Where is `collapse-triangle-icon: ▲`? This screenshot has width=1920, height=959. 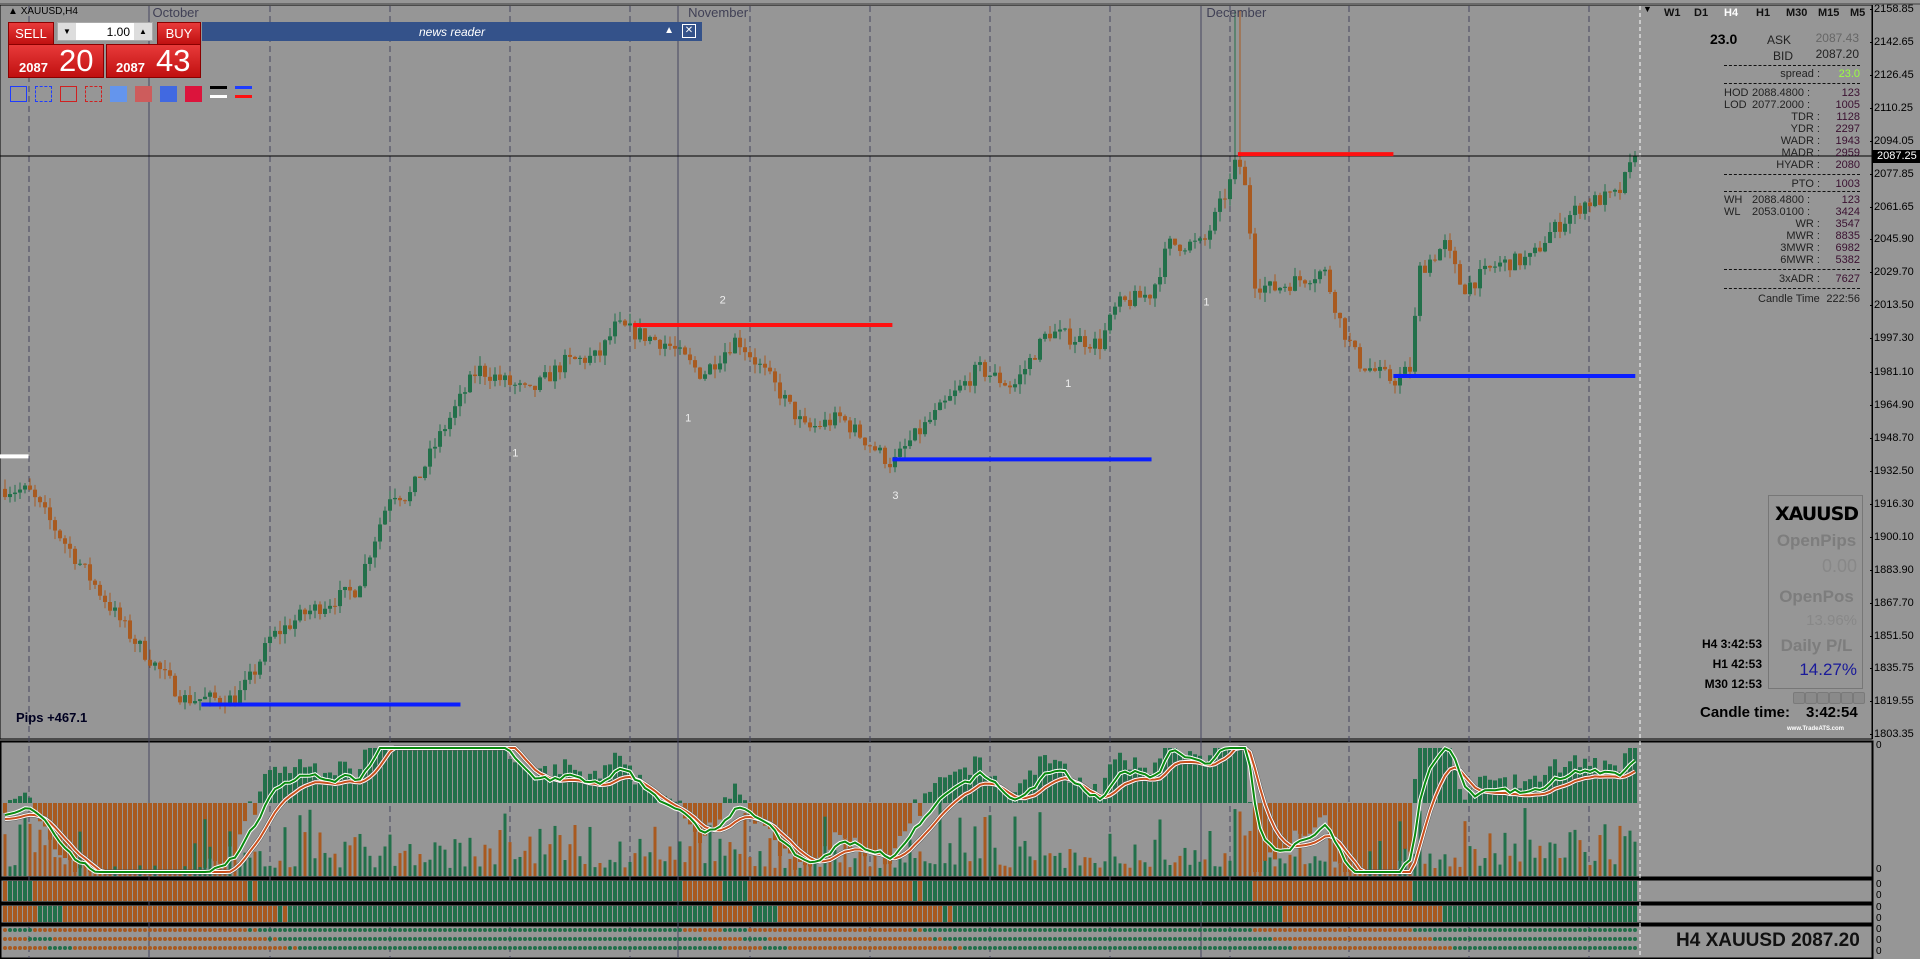 collapse-triangle-icon: ▲ is located at coordinates (13, 11).